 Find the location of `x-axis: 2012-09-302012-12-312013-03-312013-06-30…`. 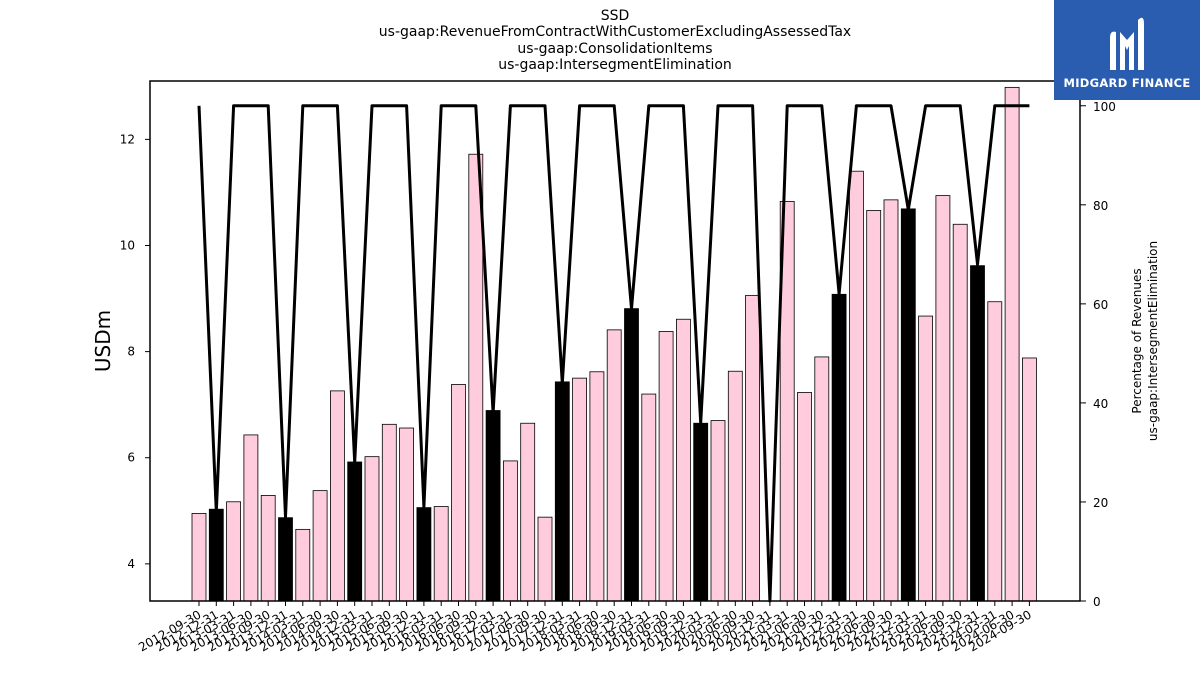

x-axis: 2012-09-302012-12-312013-03-312013-06-30… is located at coordinates (585, 627).